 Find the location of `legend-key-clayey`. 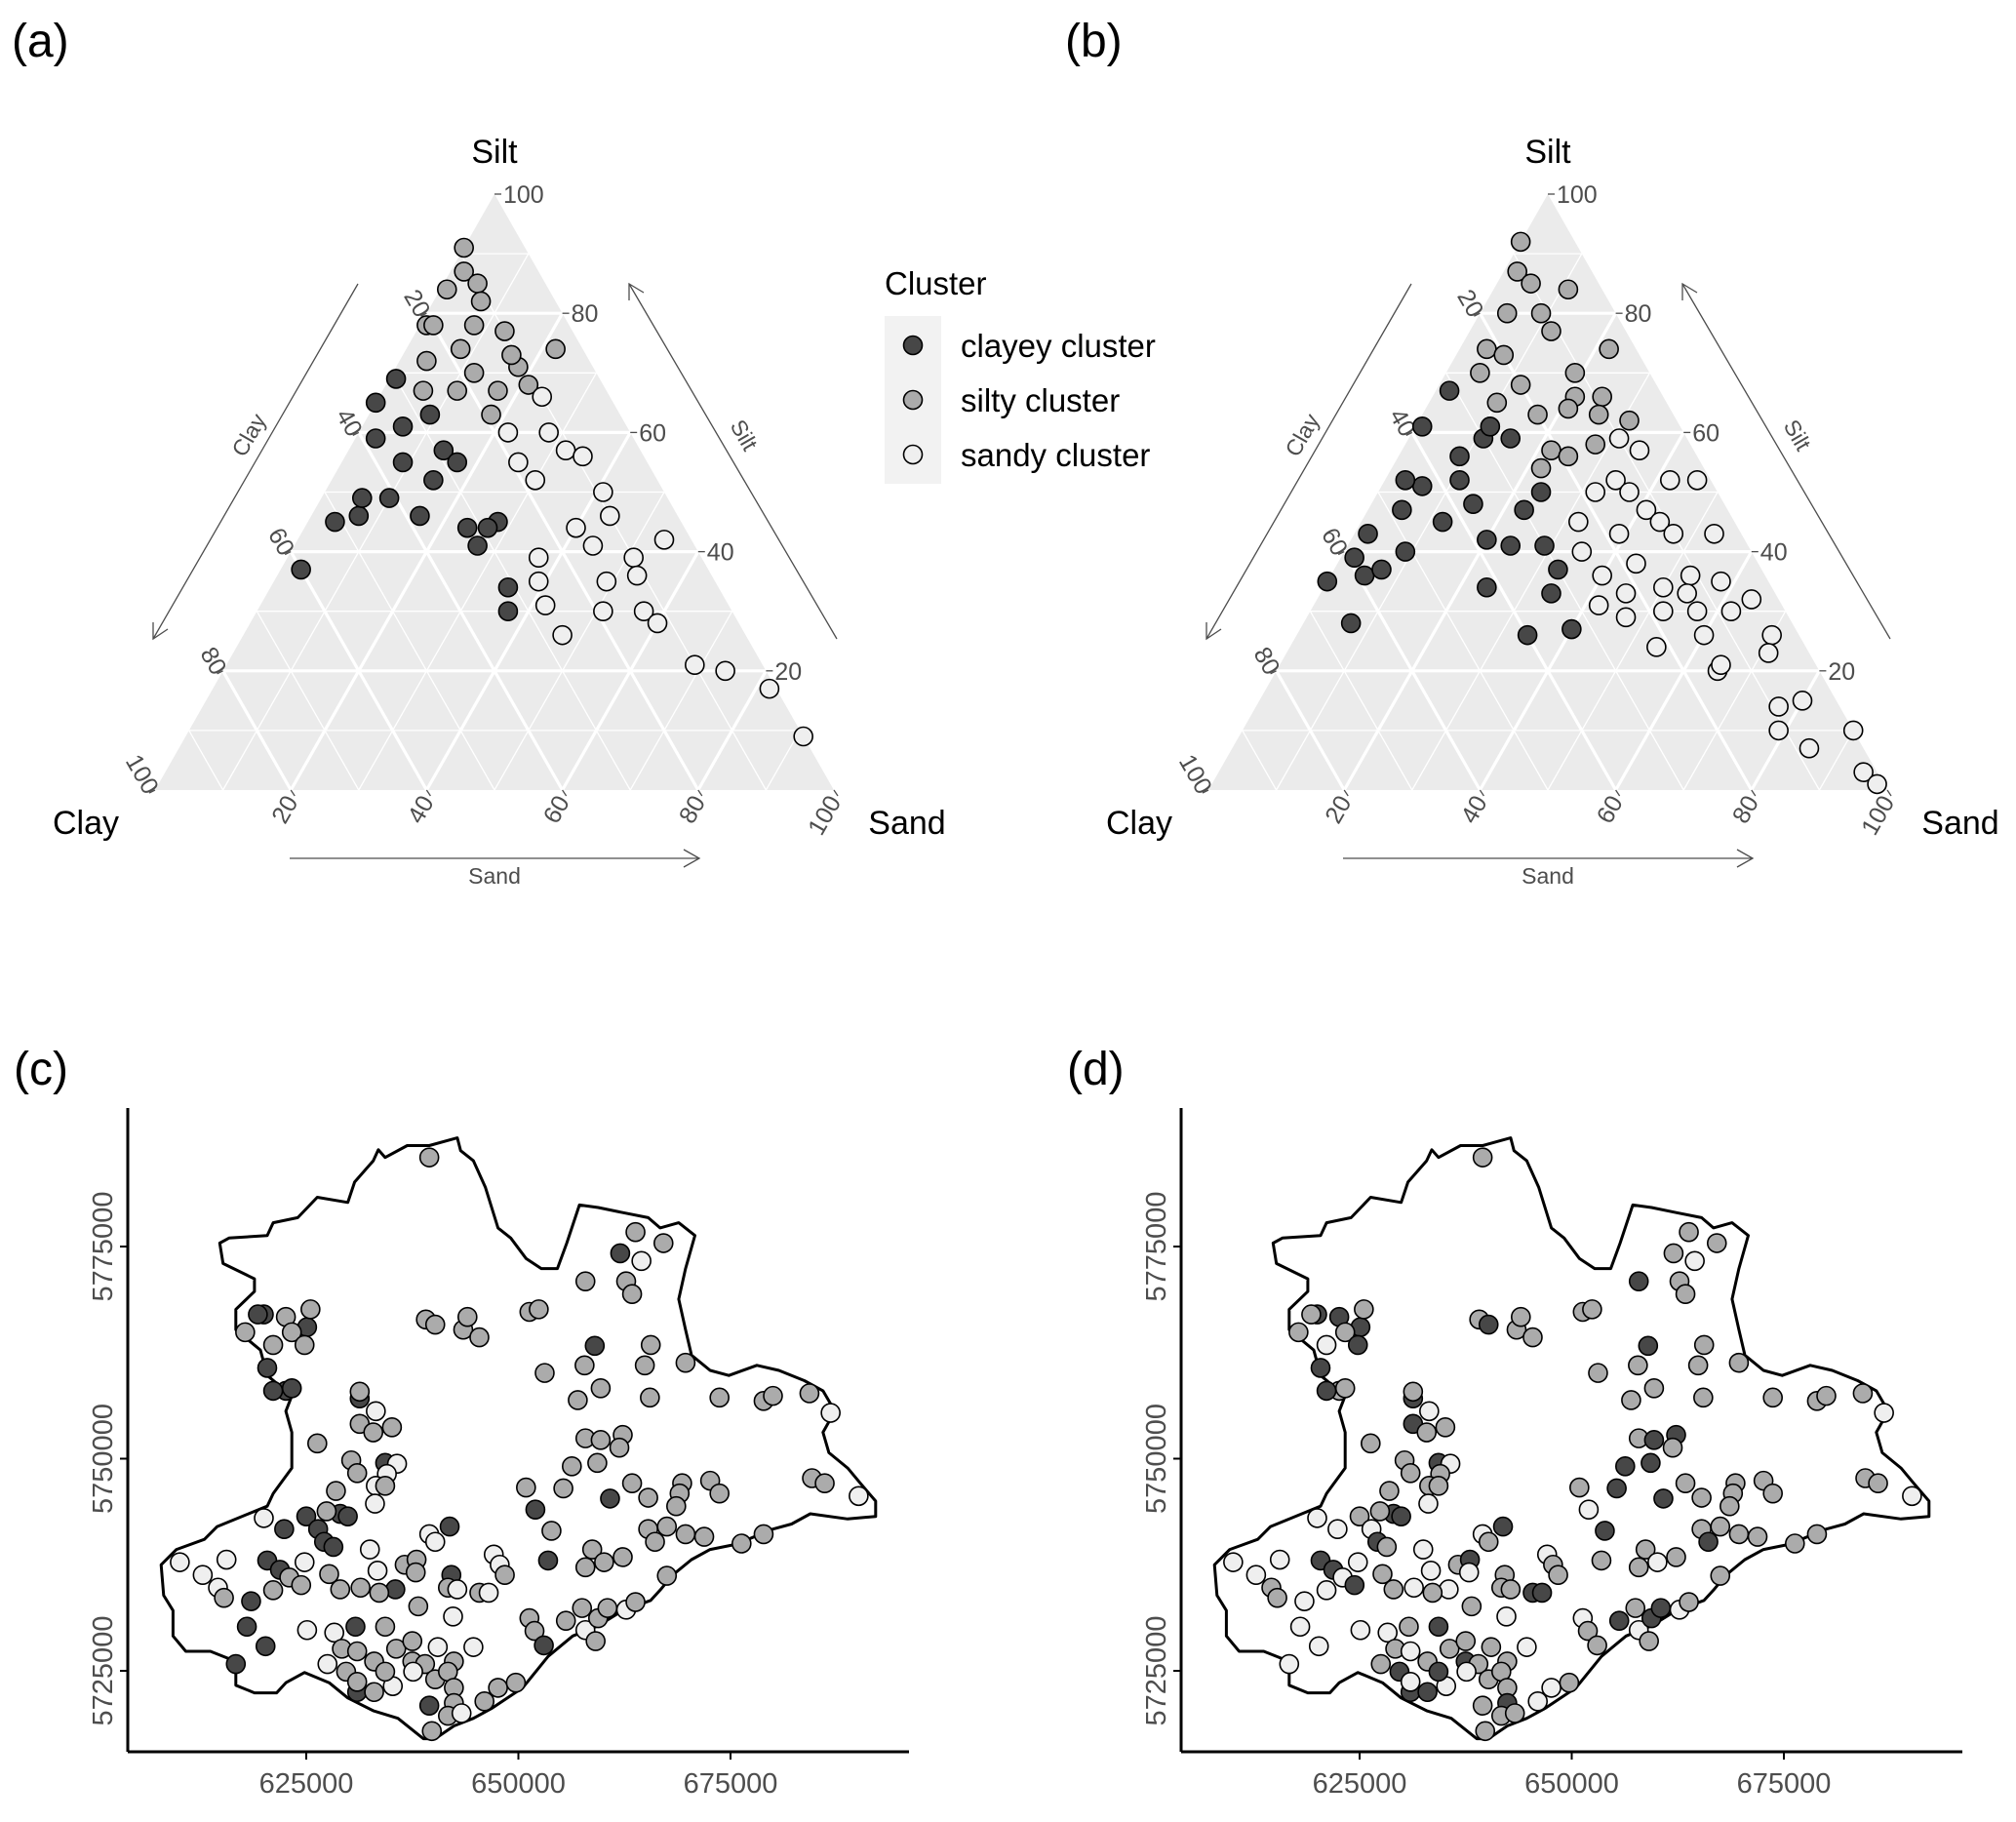

legend-key-clayey is located at coordinates (913, 346).